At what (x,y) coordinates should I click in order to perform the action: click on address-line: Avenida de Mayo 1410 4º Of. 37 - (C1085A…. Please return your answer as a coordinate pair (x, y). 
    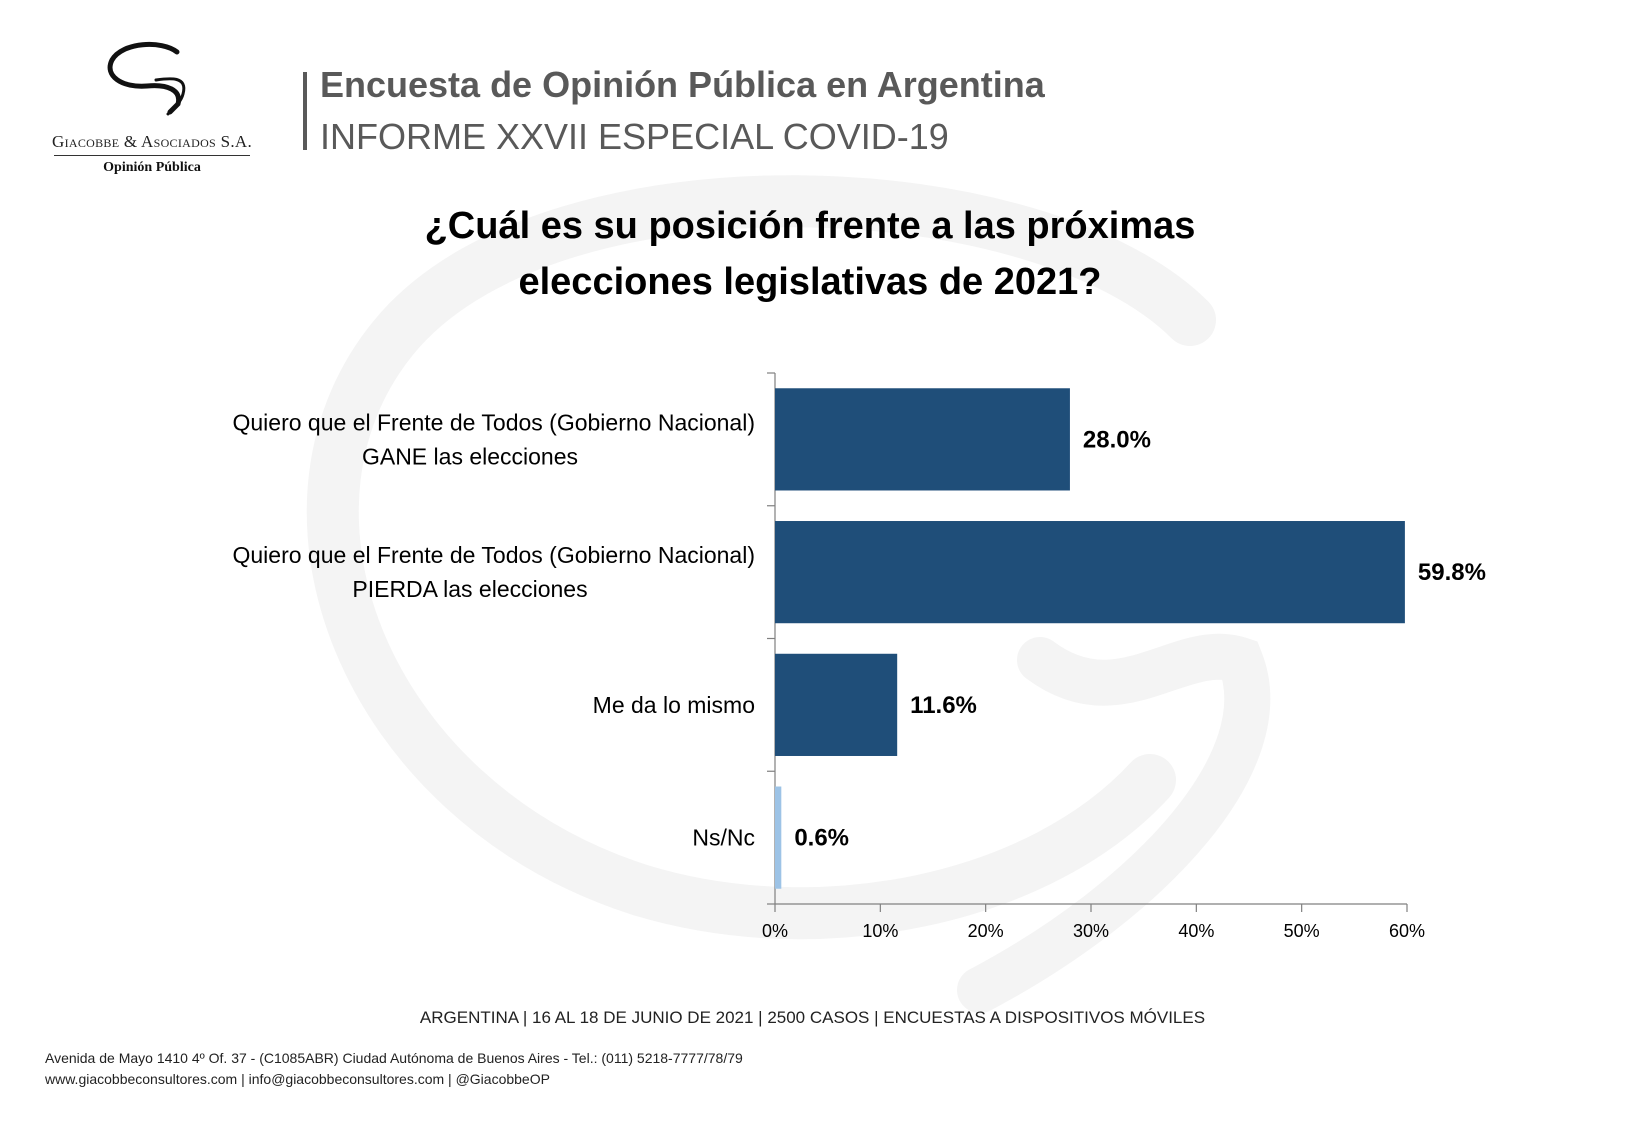
    Looking at the image, I should click on (394, 1058).